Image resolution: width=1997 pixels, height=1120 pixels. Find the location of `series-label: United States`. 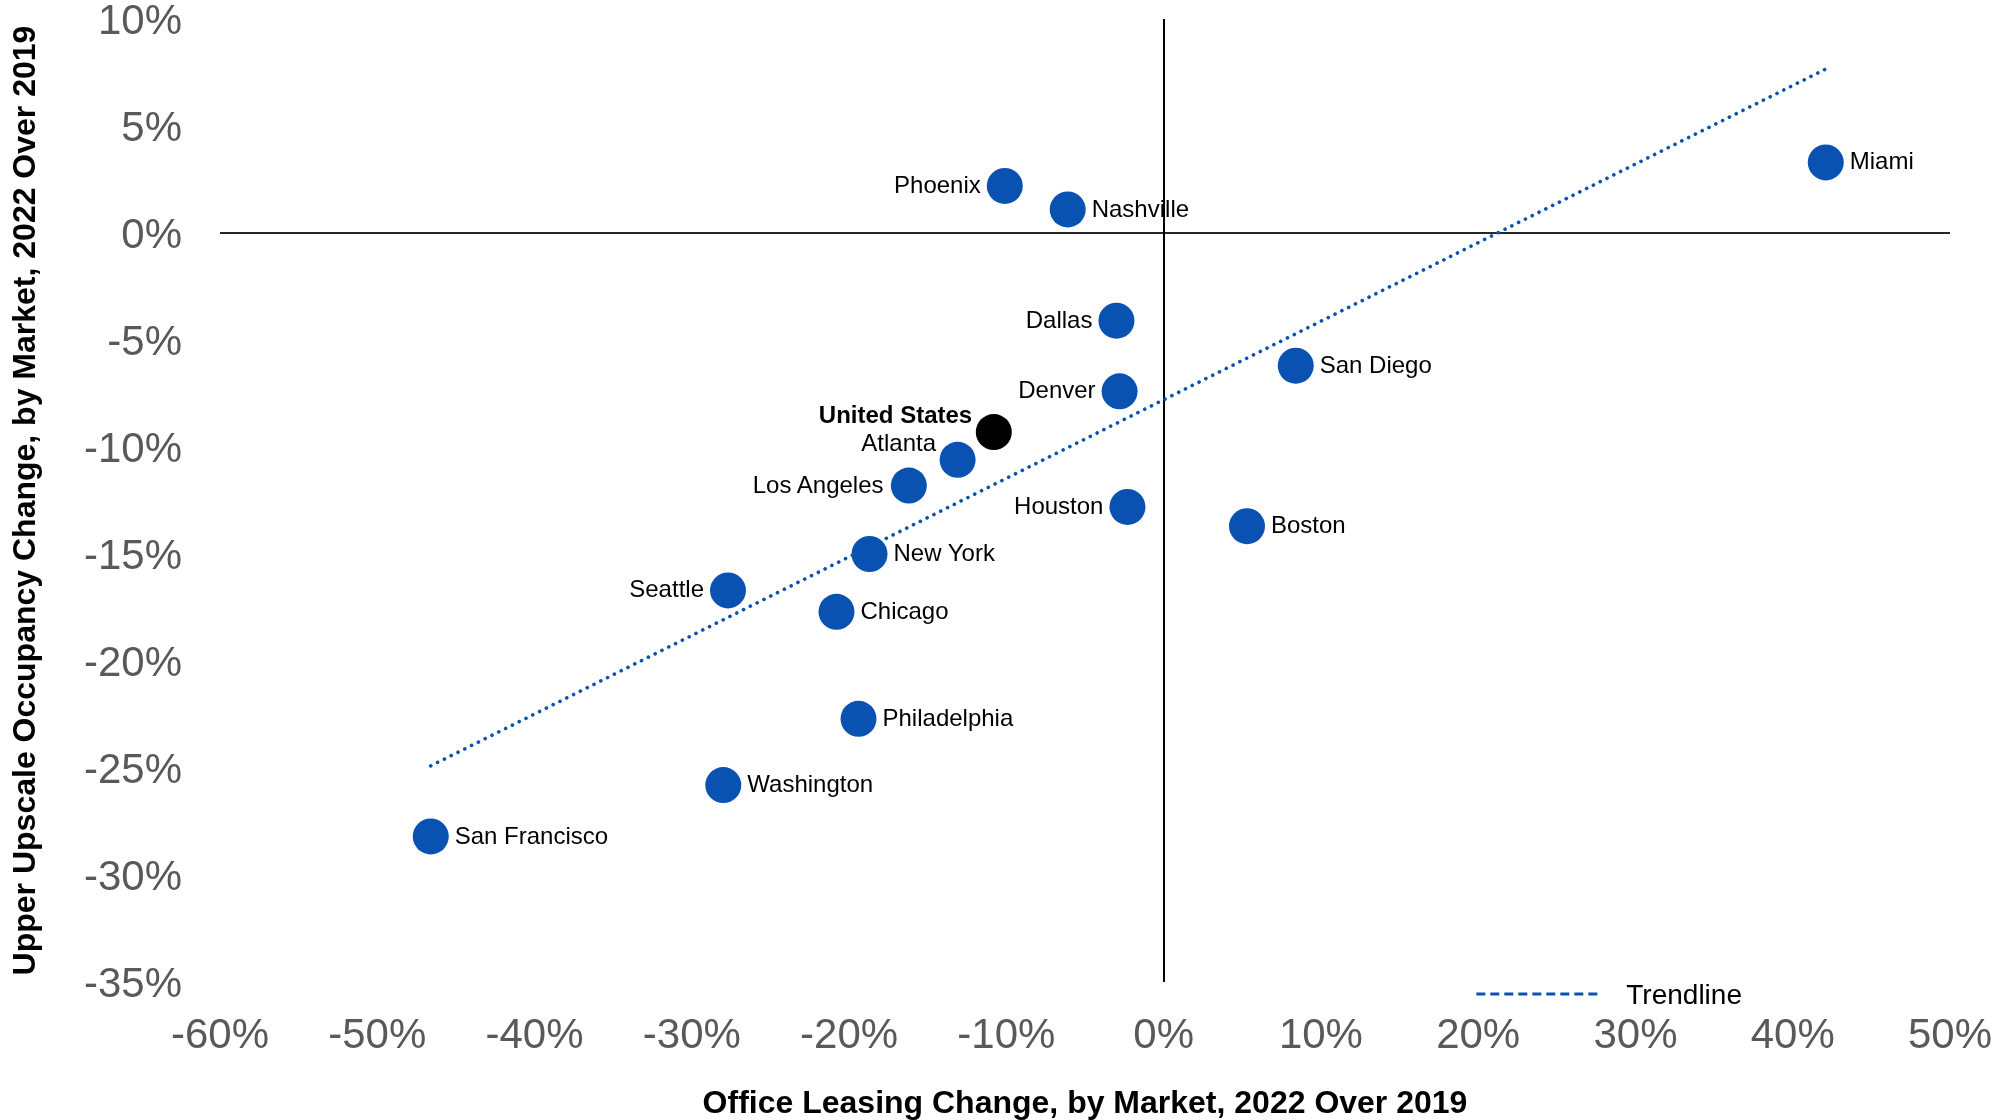

series-label: United States is located at coordinates (895, 414).